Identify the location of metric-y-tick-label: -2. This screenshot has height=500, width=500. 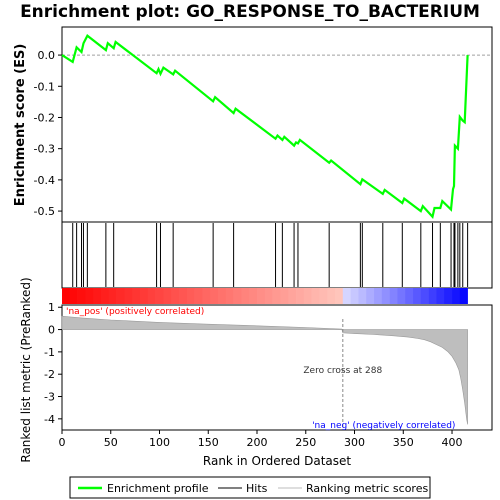
(49, 374).